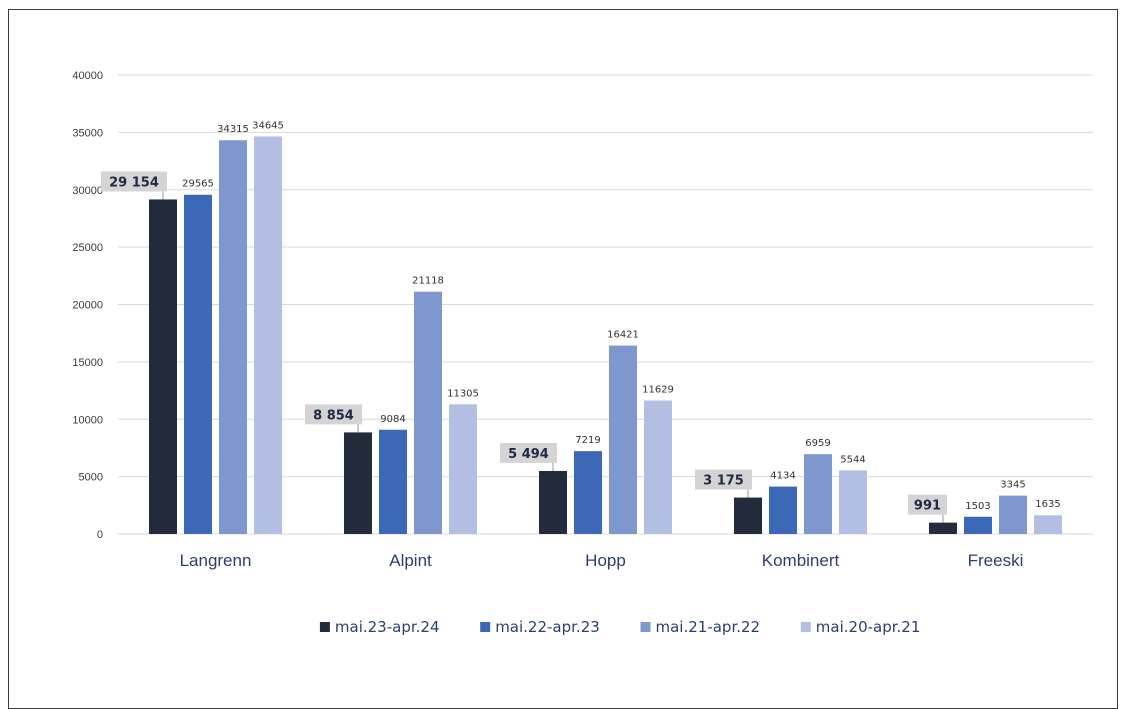 The image size is (1129, 709). Describe the element at coordinates (801, 560) in the screenshot. I see `x-category-label: Kombinert` at that location.